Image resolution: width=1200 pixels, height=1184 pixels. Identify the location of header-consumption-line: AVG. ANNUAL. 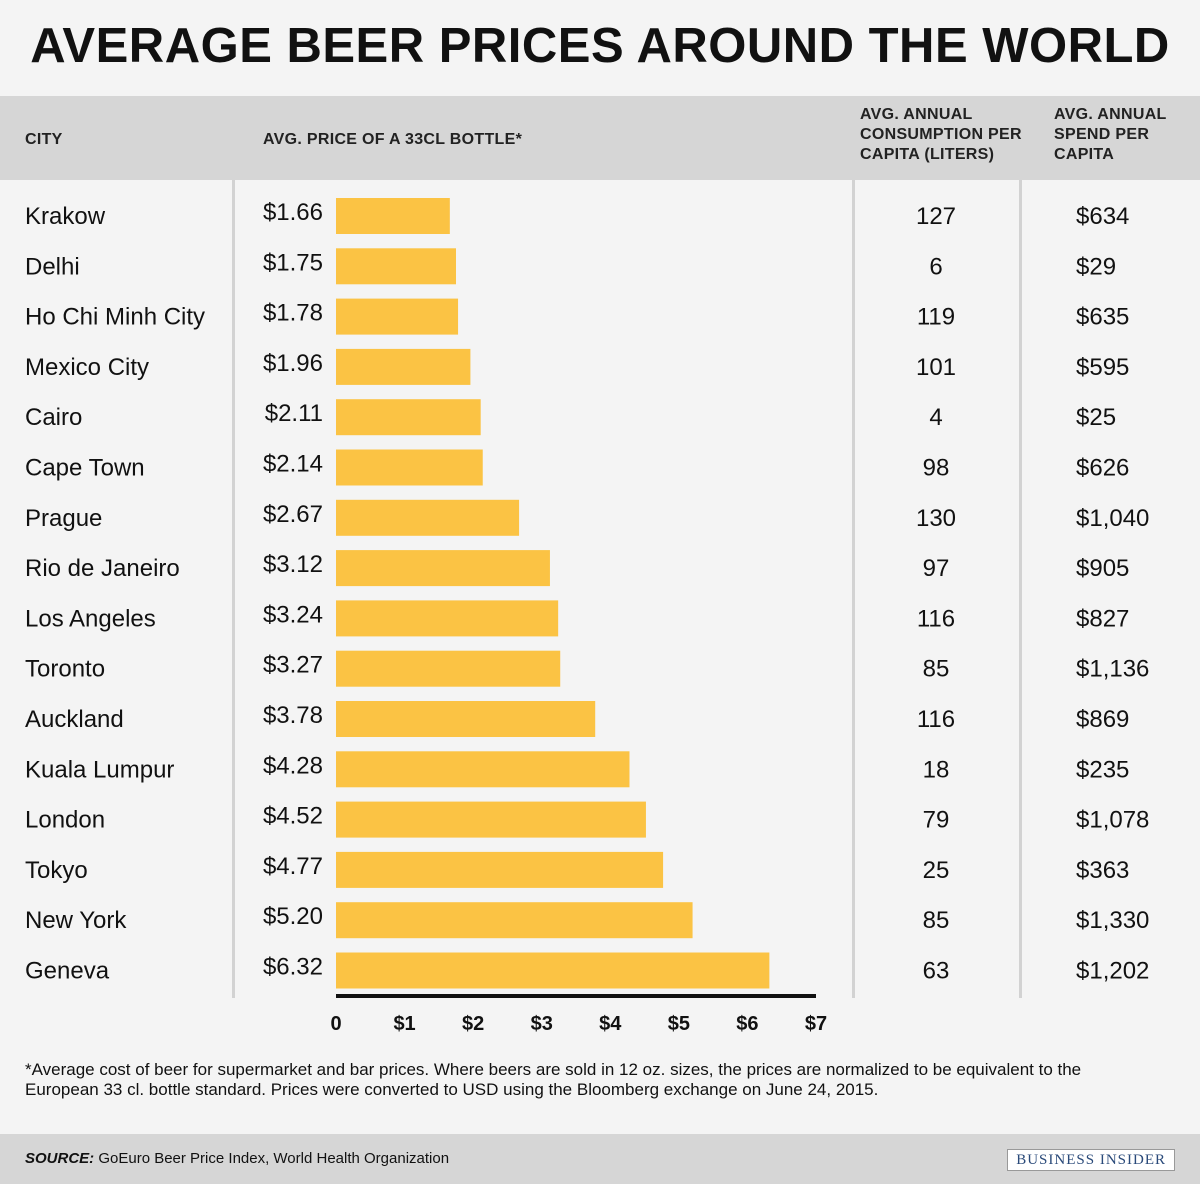
(916, 114).